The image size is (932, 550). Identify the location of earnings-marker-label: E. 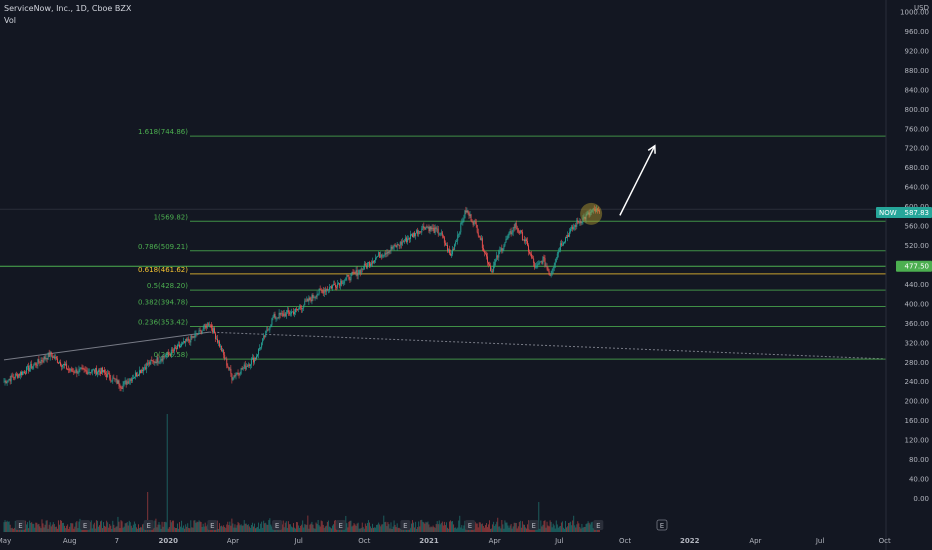
(20, 526).